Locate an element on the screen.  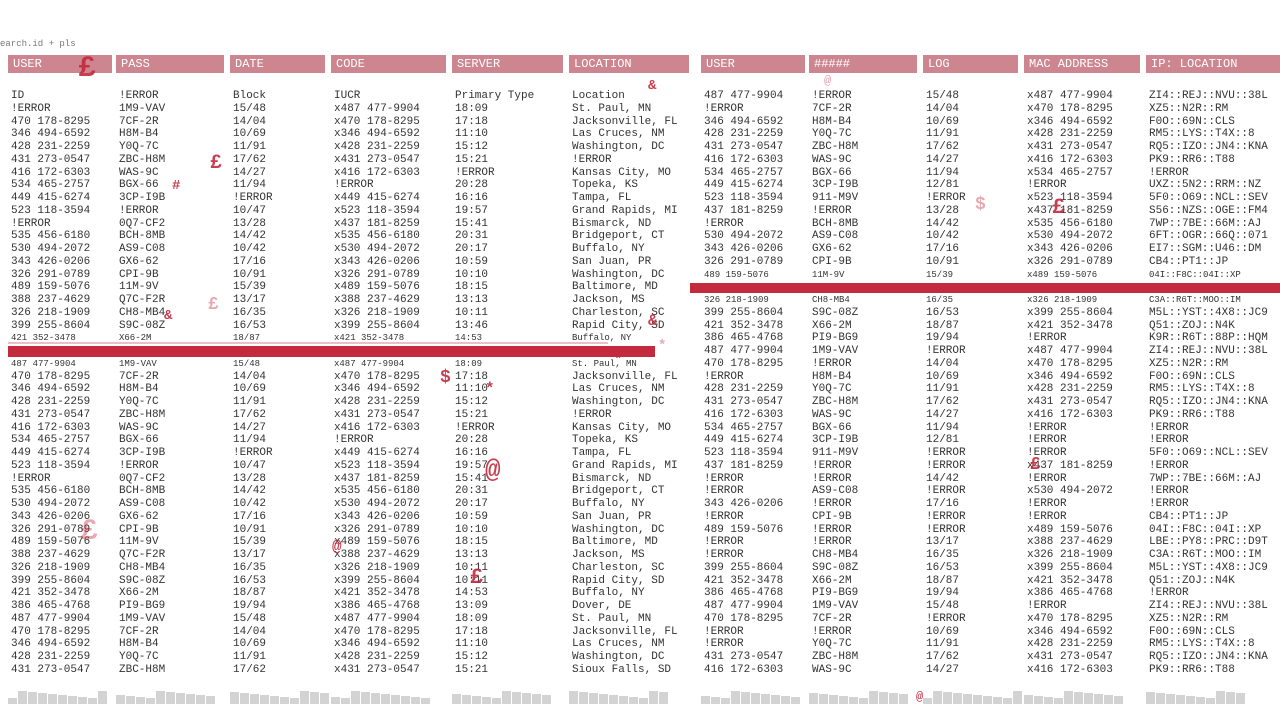
table-cell: Tampa, FL is located at coordinates (602, 453).